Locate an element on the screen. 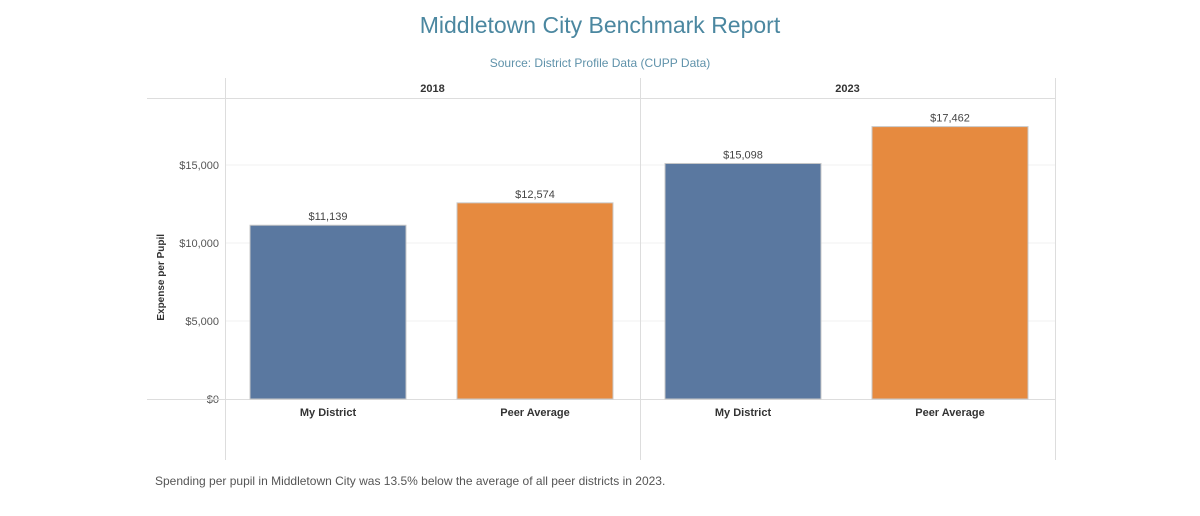 This screenshot has width=1200, height=516. data-label: $12,574 is located at coordinates (535, 195).